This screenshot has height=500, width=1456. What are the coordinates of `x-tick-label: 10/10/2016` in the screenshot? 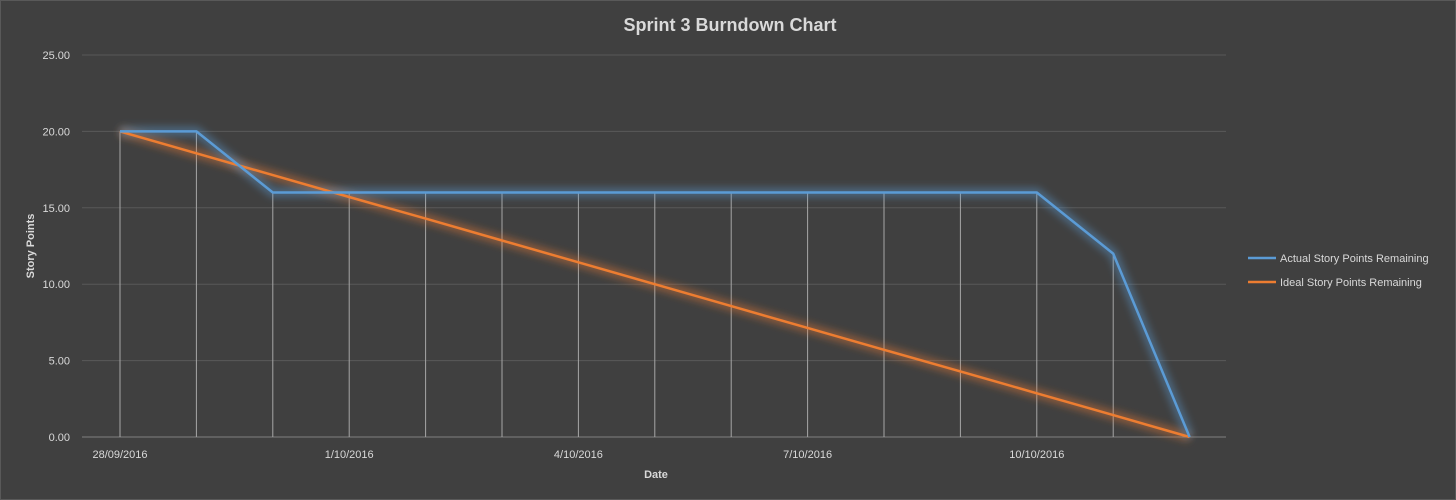 It's located at (1036, 455).